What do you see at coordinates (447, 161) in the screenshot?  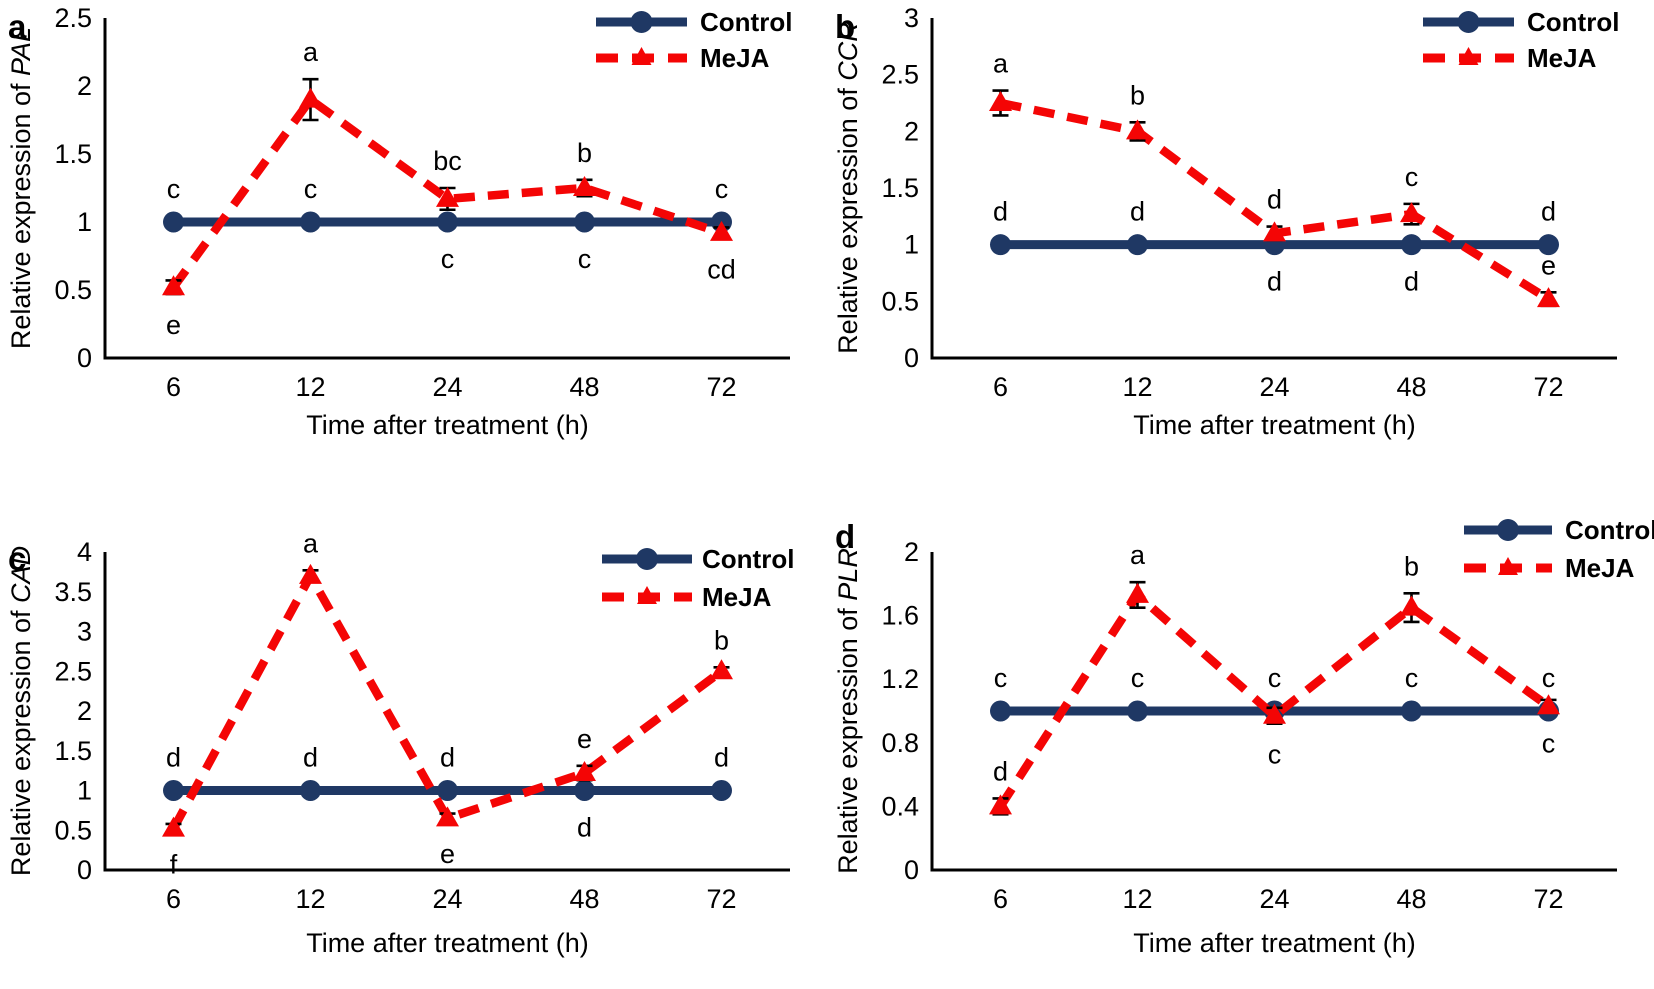 I see `sig-letter: bc` at bounding box center [447, 161].